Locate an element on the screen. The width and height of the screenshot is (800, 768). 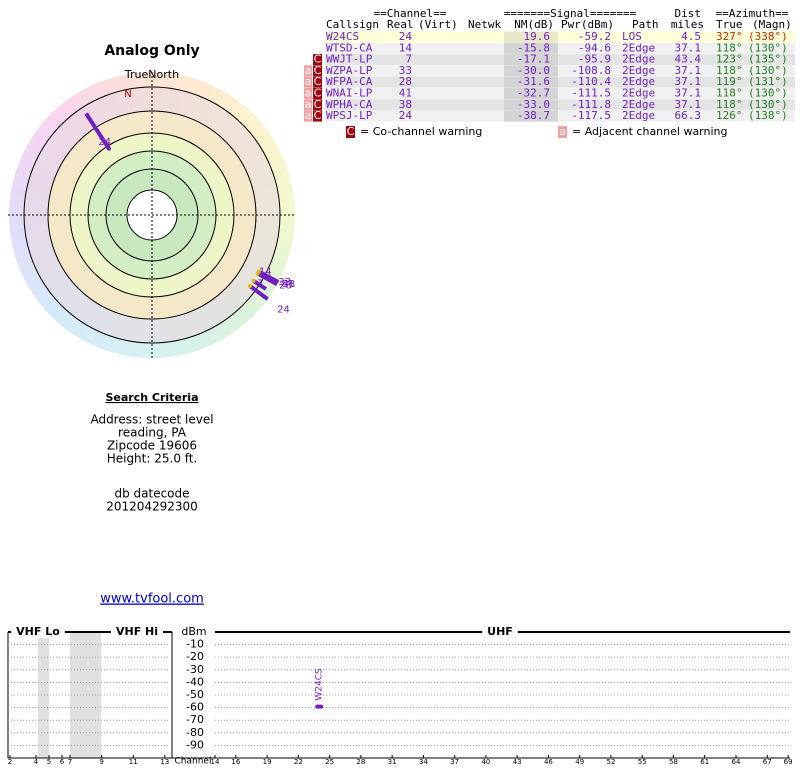
power: -110.4 is located at coordinates (591, 81).